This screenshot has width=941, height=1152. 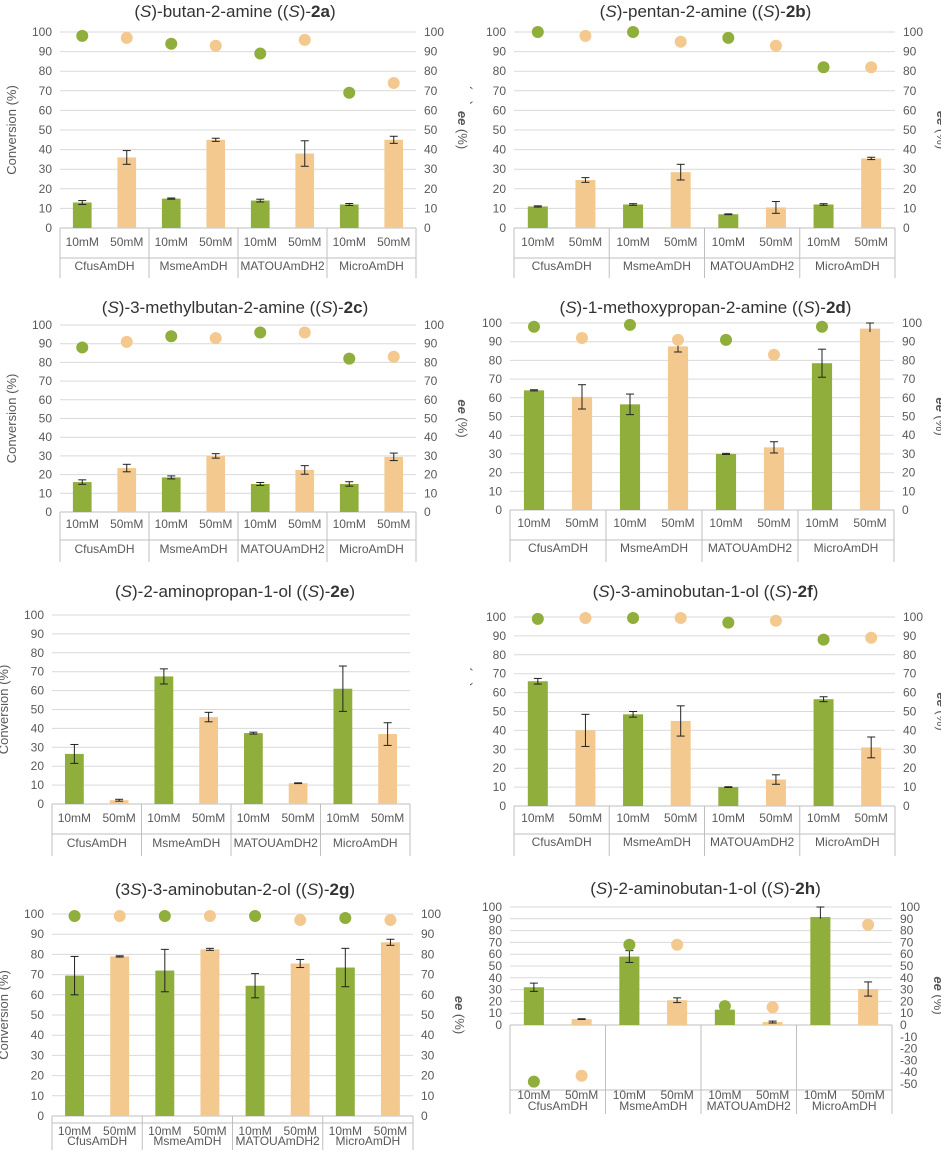 What do you see at coordinates (498, 510) in the screenshot?
I see `y-tick-label: 0` at bounding box center [498, 510].